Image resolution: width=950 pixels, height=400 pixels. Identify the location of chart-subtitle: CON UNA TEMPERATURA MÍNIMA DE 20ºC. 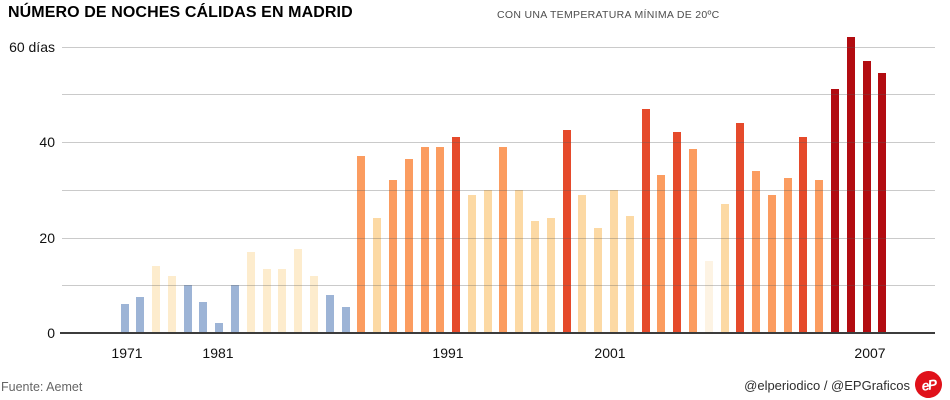
(608, 15).